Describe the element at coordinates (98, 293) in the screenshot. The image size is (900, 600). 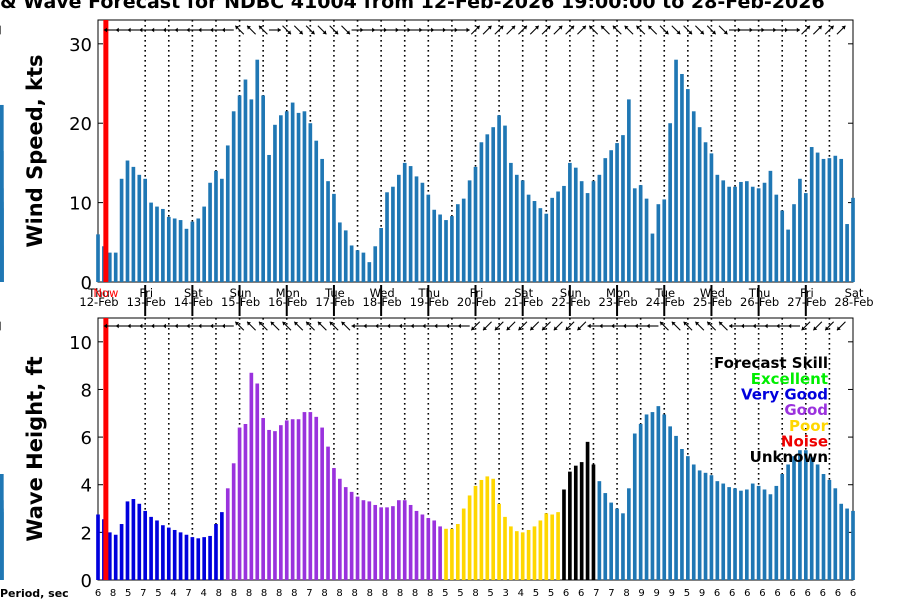
I see `day-of-week-label: Thu` at that location.